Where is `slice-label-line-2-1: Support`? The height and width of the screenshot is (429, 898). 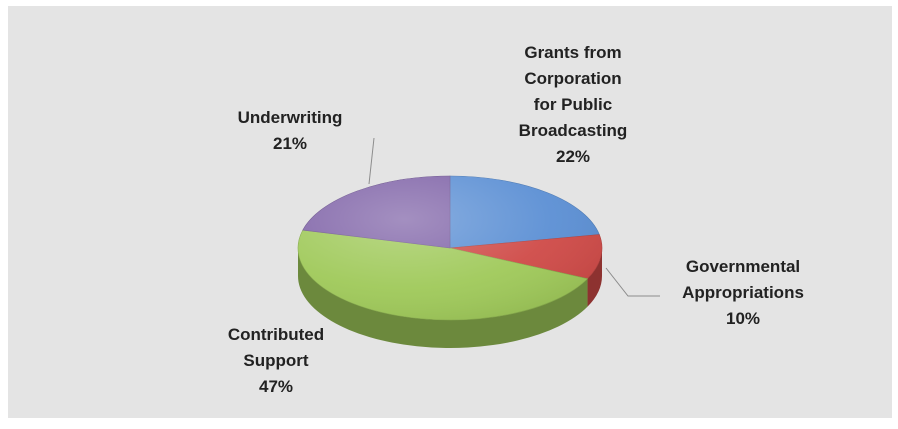 slice-label-line-2-1: Support is located at coordinates (275, 360).